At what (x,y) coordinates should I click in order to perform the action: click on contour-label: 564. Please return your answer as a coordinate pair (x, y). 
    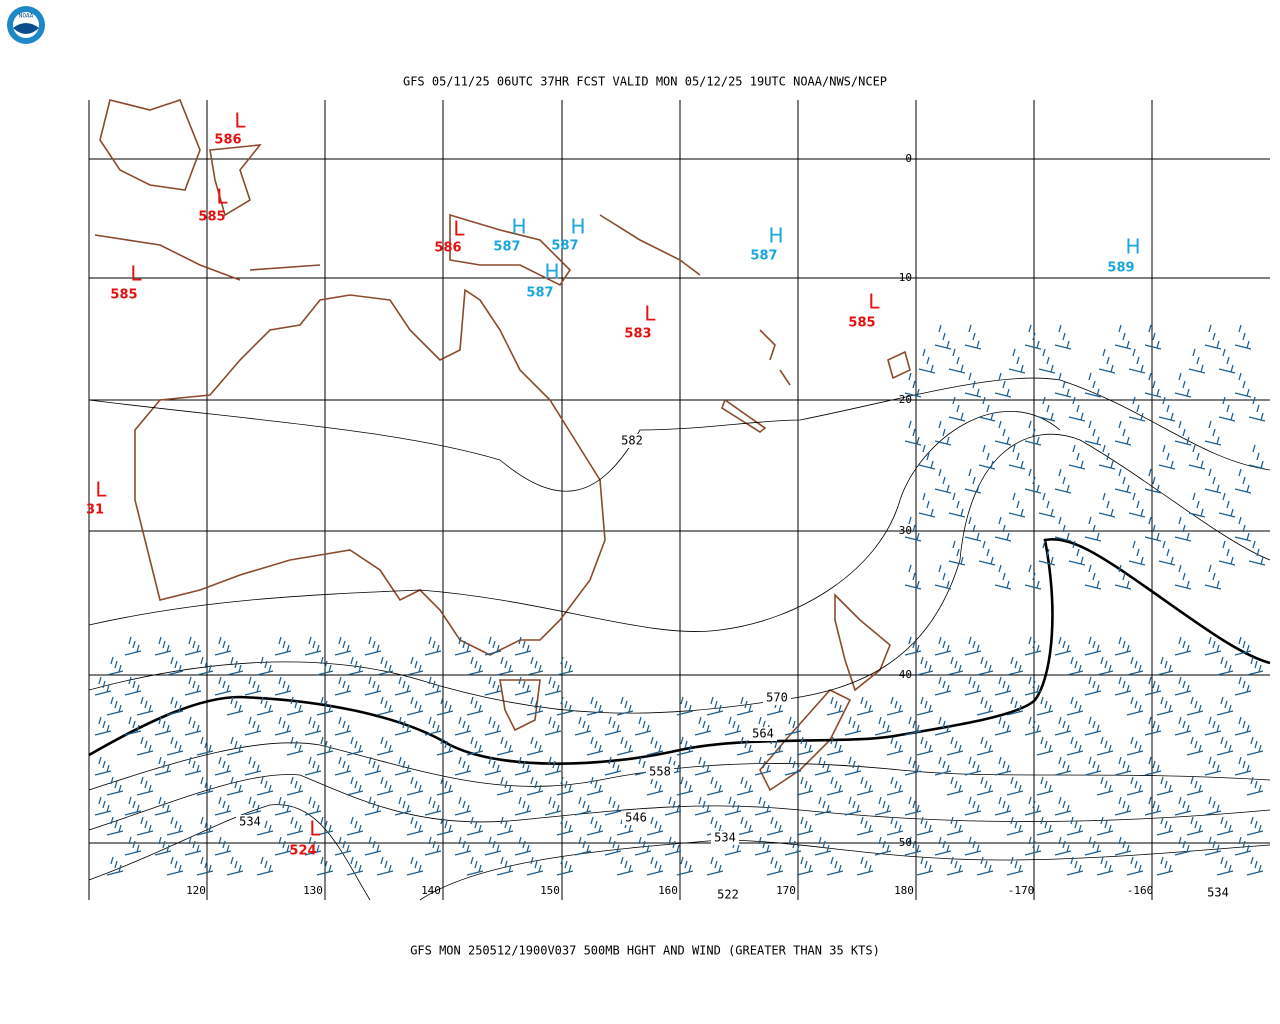
    Looking at the image, I should click on (763, 734).